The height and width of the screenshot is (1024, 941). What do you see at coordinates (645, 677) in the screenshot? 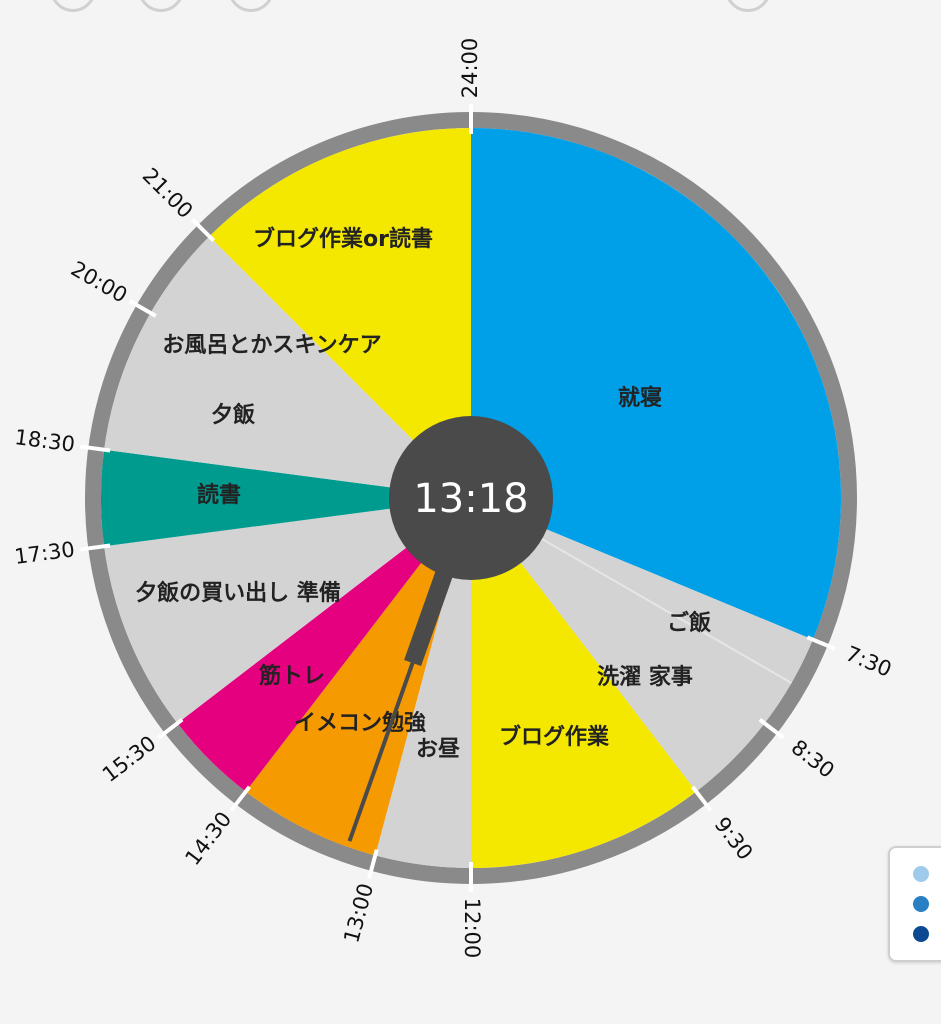
I see `segment-label-laundry-chores: 洗濯 家事` at bounding box center [645, 677].